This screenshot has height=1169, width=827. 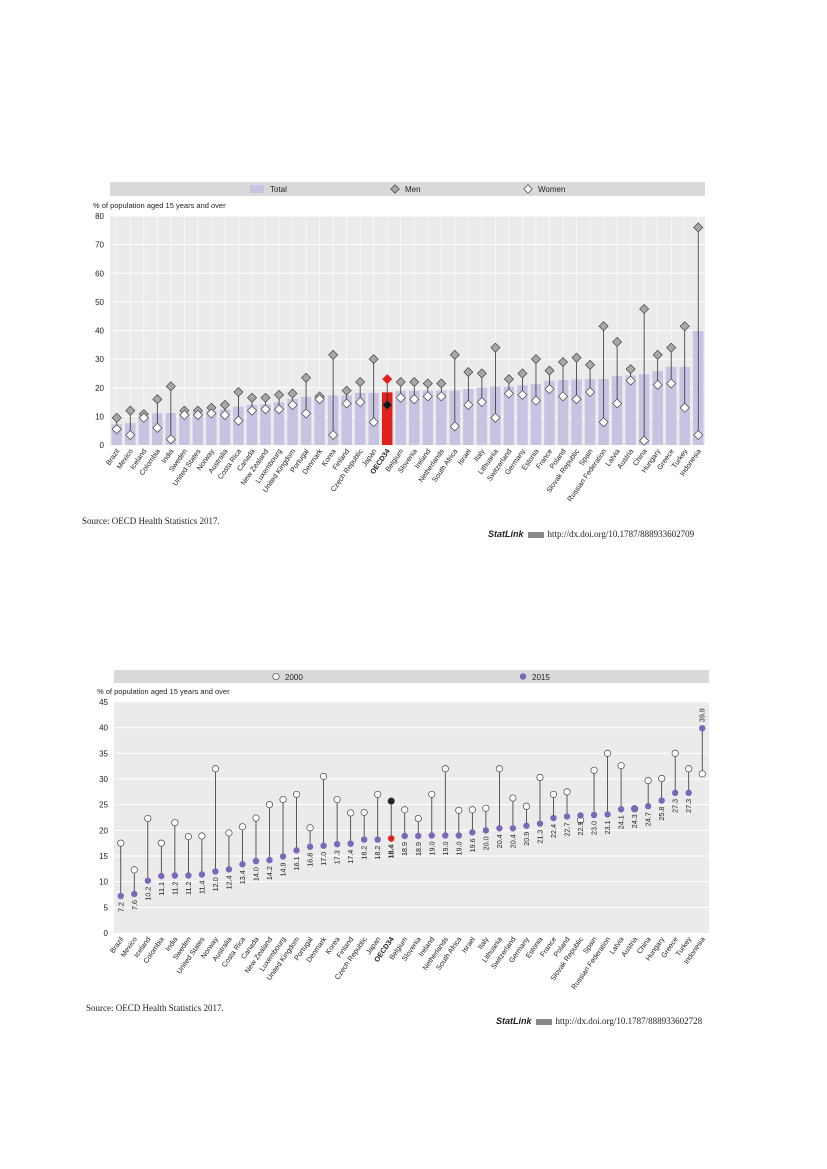 I want to click on bar-total-hungary, so click(x=657, y=408).